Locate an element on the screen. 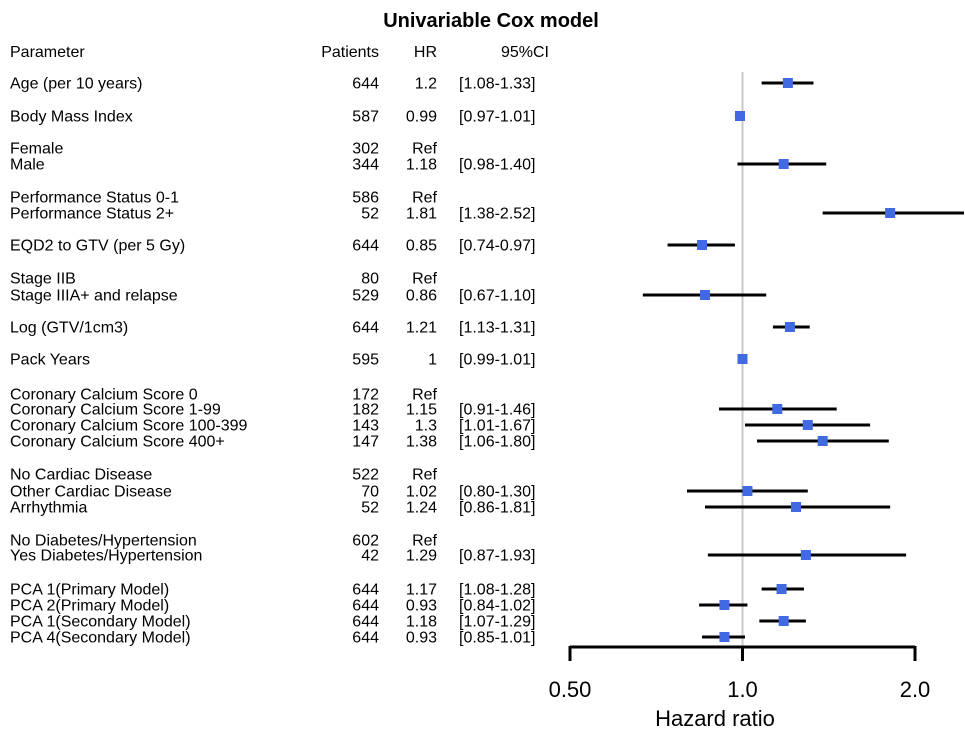  row-hr: 1.81 is located at coordinates (421, 214).